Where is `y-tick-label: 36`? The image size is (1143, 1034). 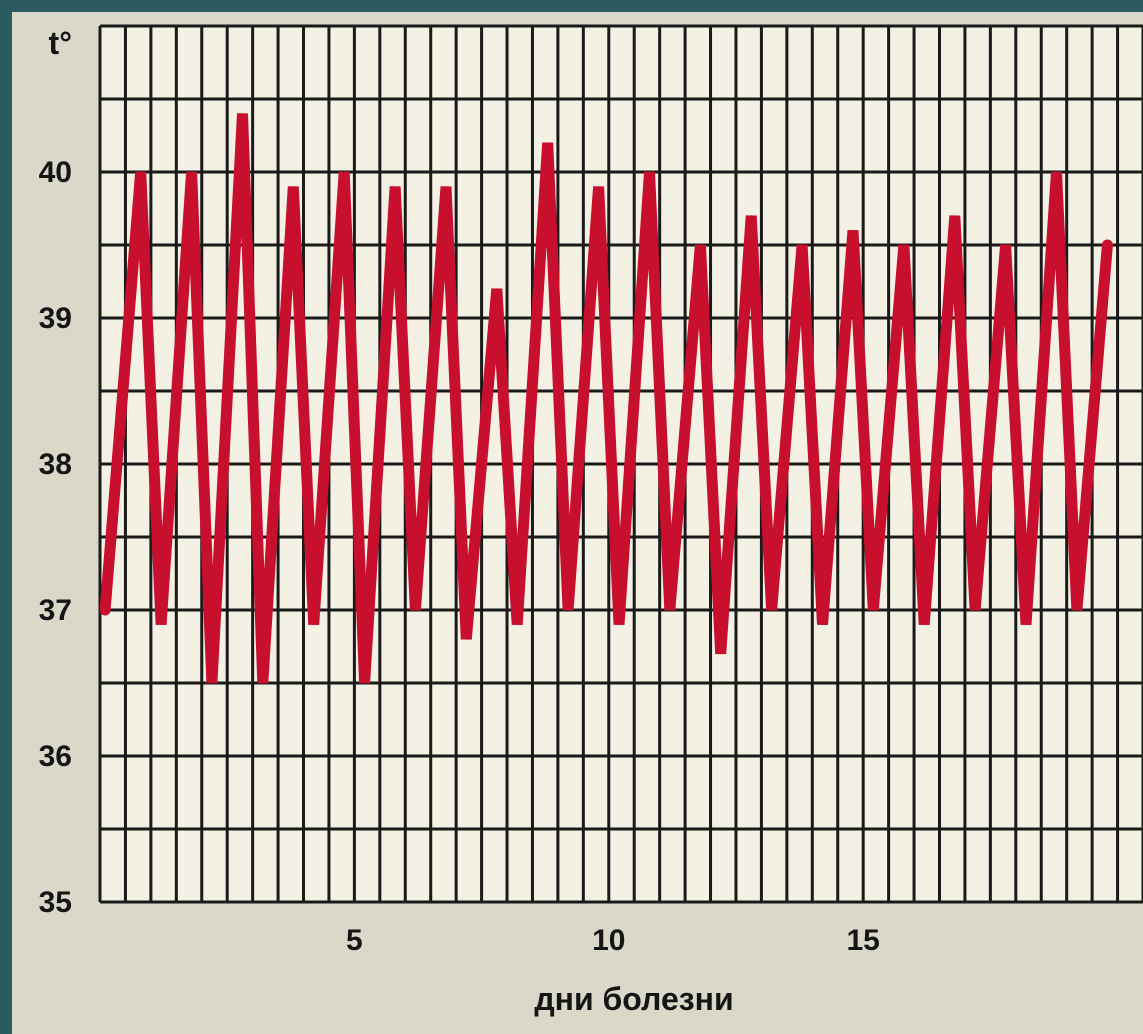 y-tick-label: 36 is located at coordinates (55, 756).